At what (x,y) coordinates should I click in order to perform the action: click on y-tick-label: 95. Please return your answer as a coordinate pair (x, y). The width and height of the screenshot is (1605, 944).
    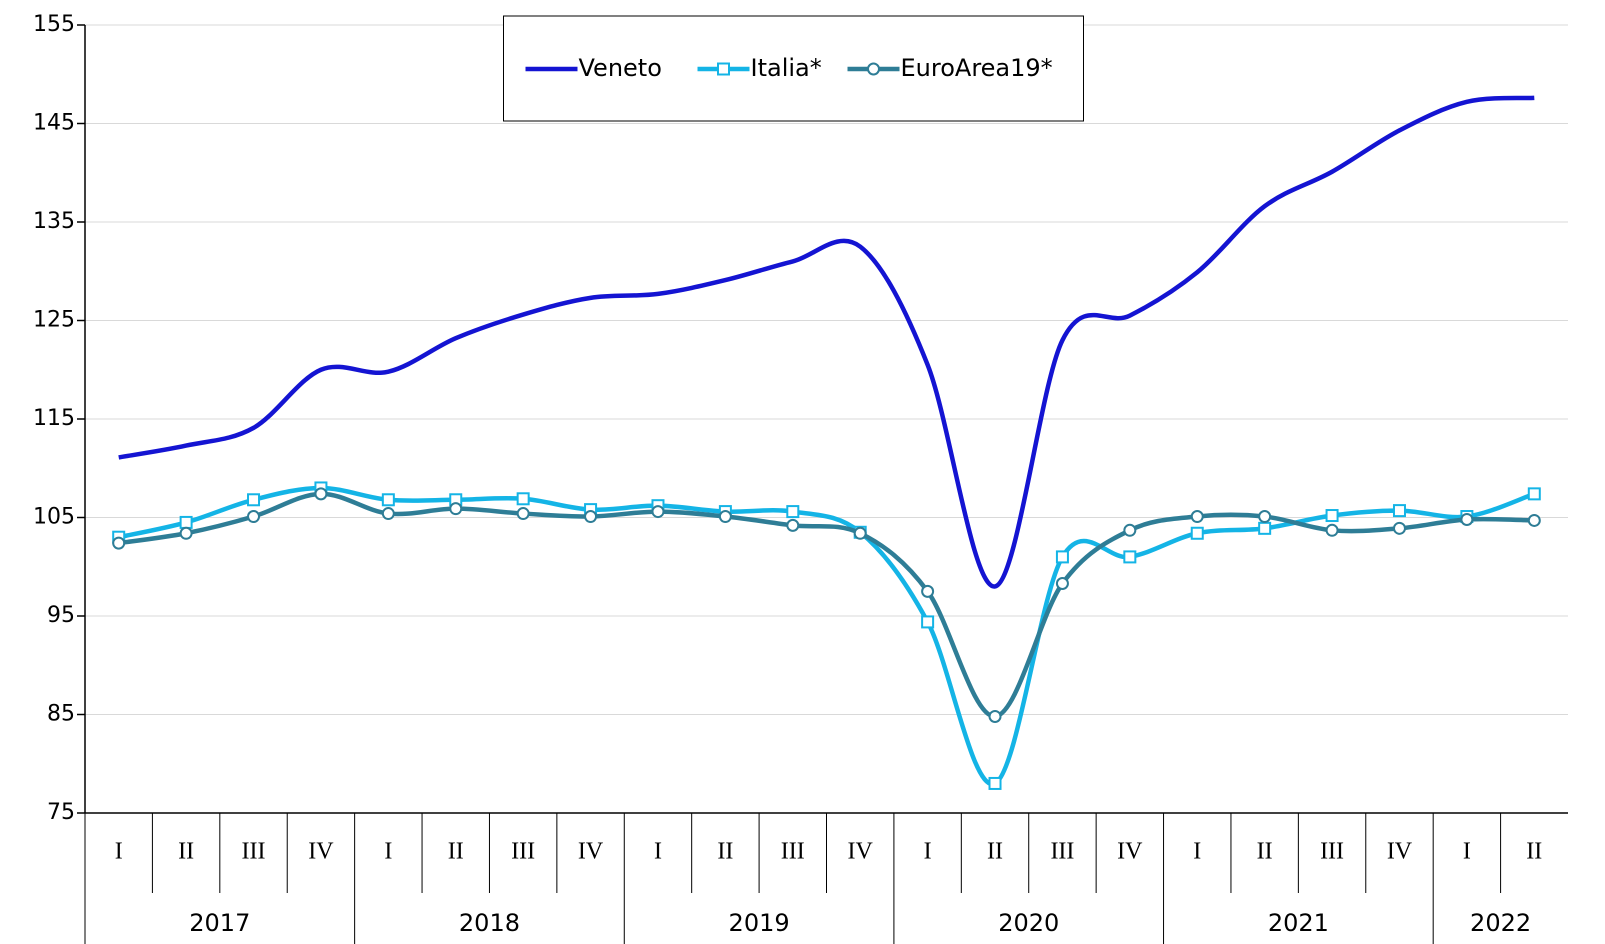
    Looking at the image, I should click on (61, 615).